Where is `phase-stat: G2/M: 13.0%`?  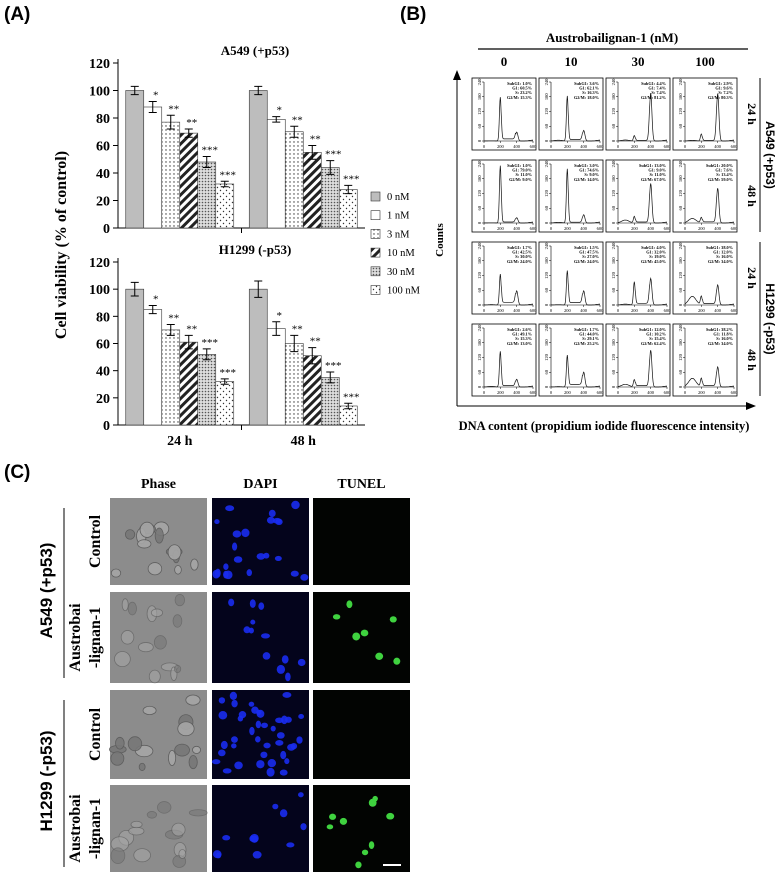 phase-stat: G2/M: 13.0% is located at coordinates (519, 343).